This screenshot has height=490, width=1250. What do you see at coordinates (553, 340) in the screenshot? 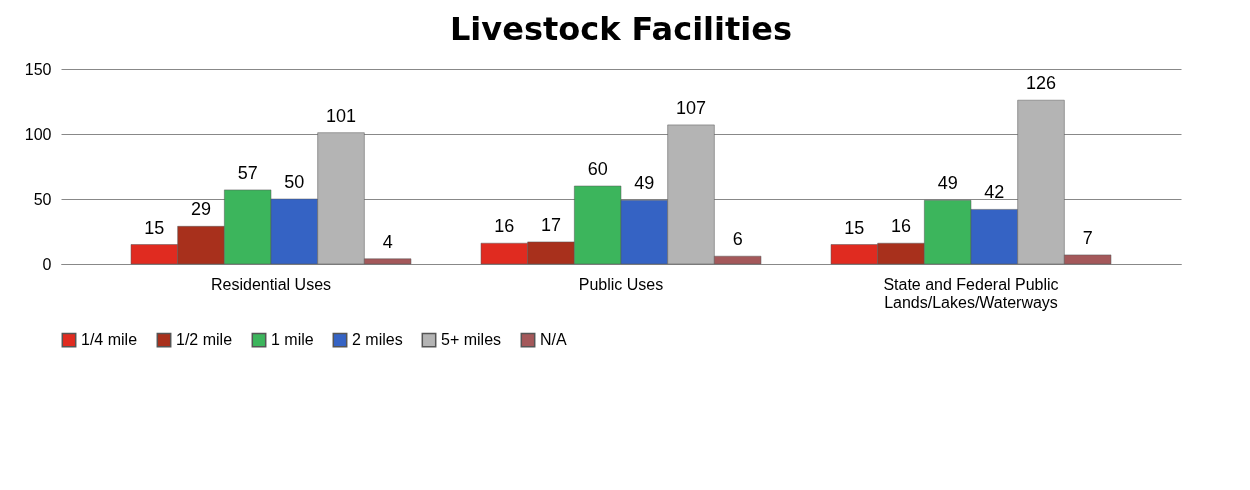
I see `legend-label: N/A` at bounding box center [553, 340].